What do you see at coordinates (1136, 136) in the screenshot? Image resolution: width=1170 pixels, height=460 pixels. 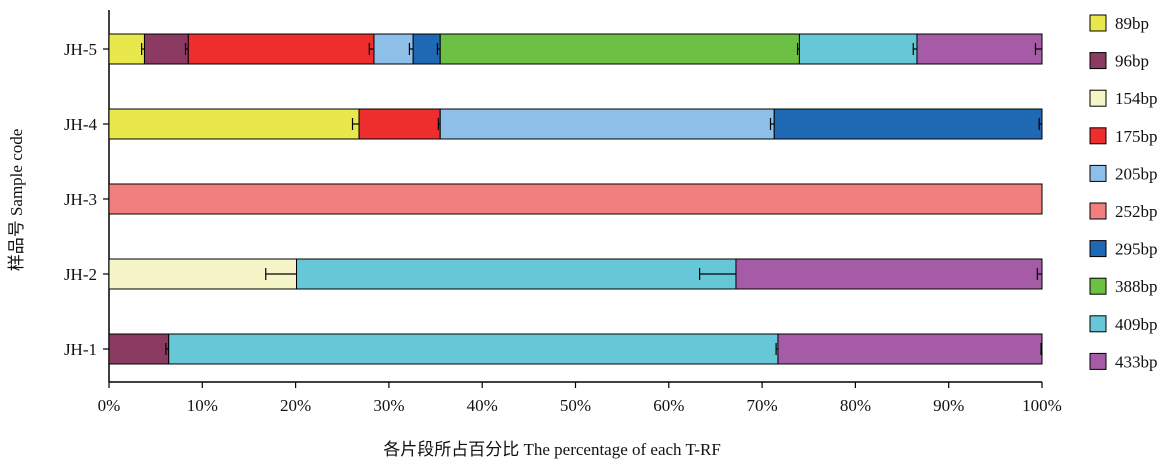 I see `legend-label: 175bp` at bounding box center [1136, 136].